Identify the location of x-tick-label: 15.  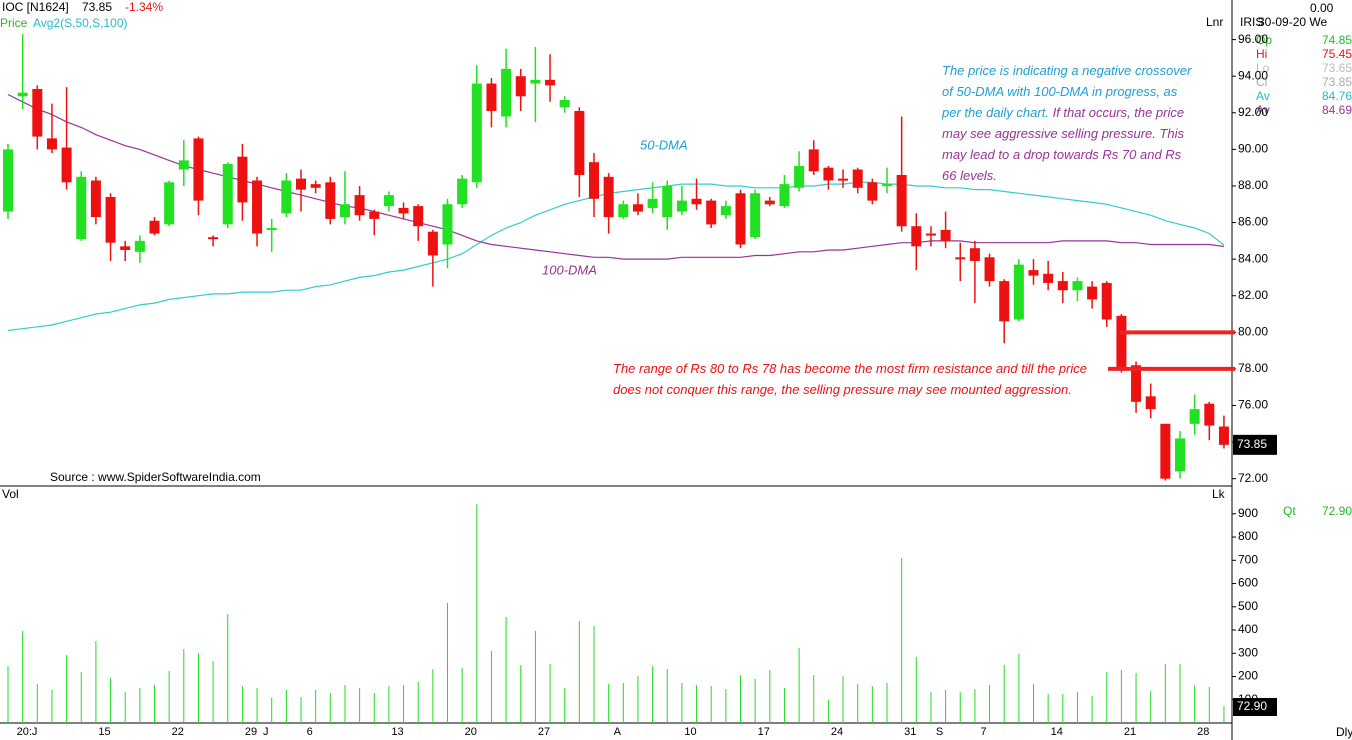
(104, 732).